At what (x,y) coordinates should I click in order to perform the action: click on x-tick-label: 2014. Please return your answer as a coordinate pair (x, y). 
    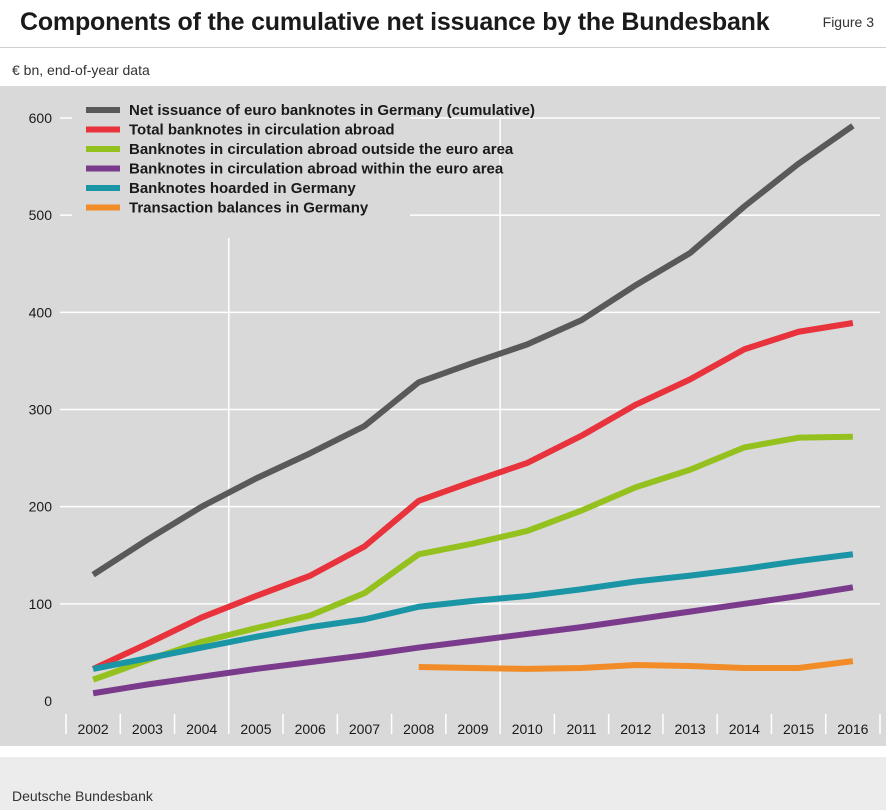
    Looking at the image, I should click on (744, 729).